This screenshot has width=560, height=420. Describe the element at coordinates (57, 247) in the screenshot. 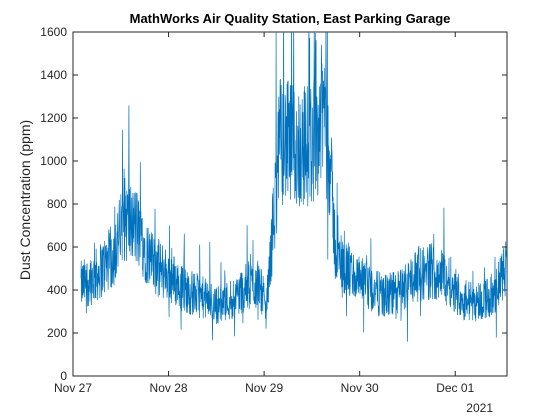

I see `y-tick-label: 600` at that location.